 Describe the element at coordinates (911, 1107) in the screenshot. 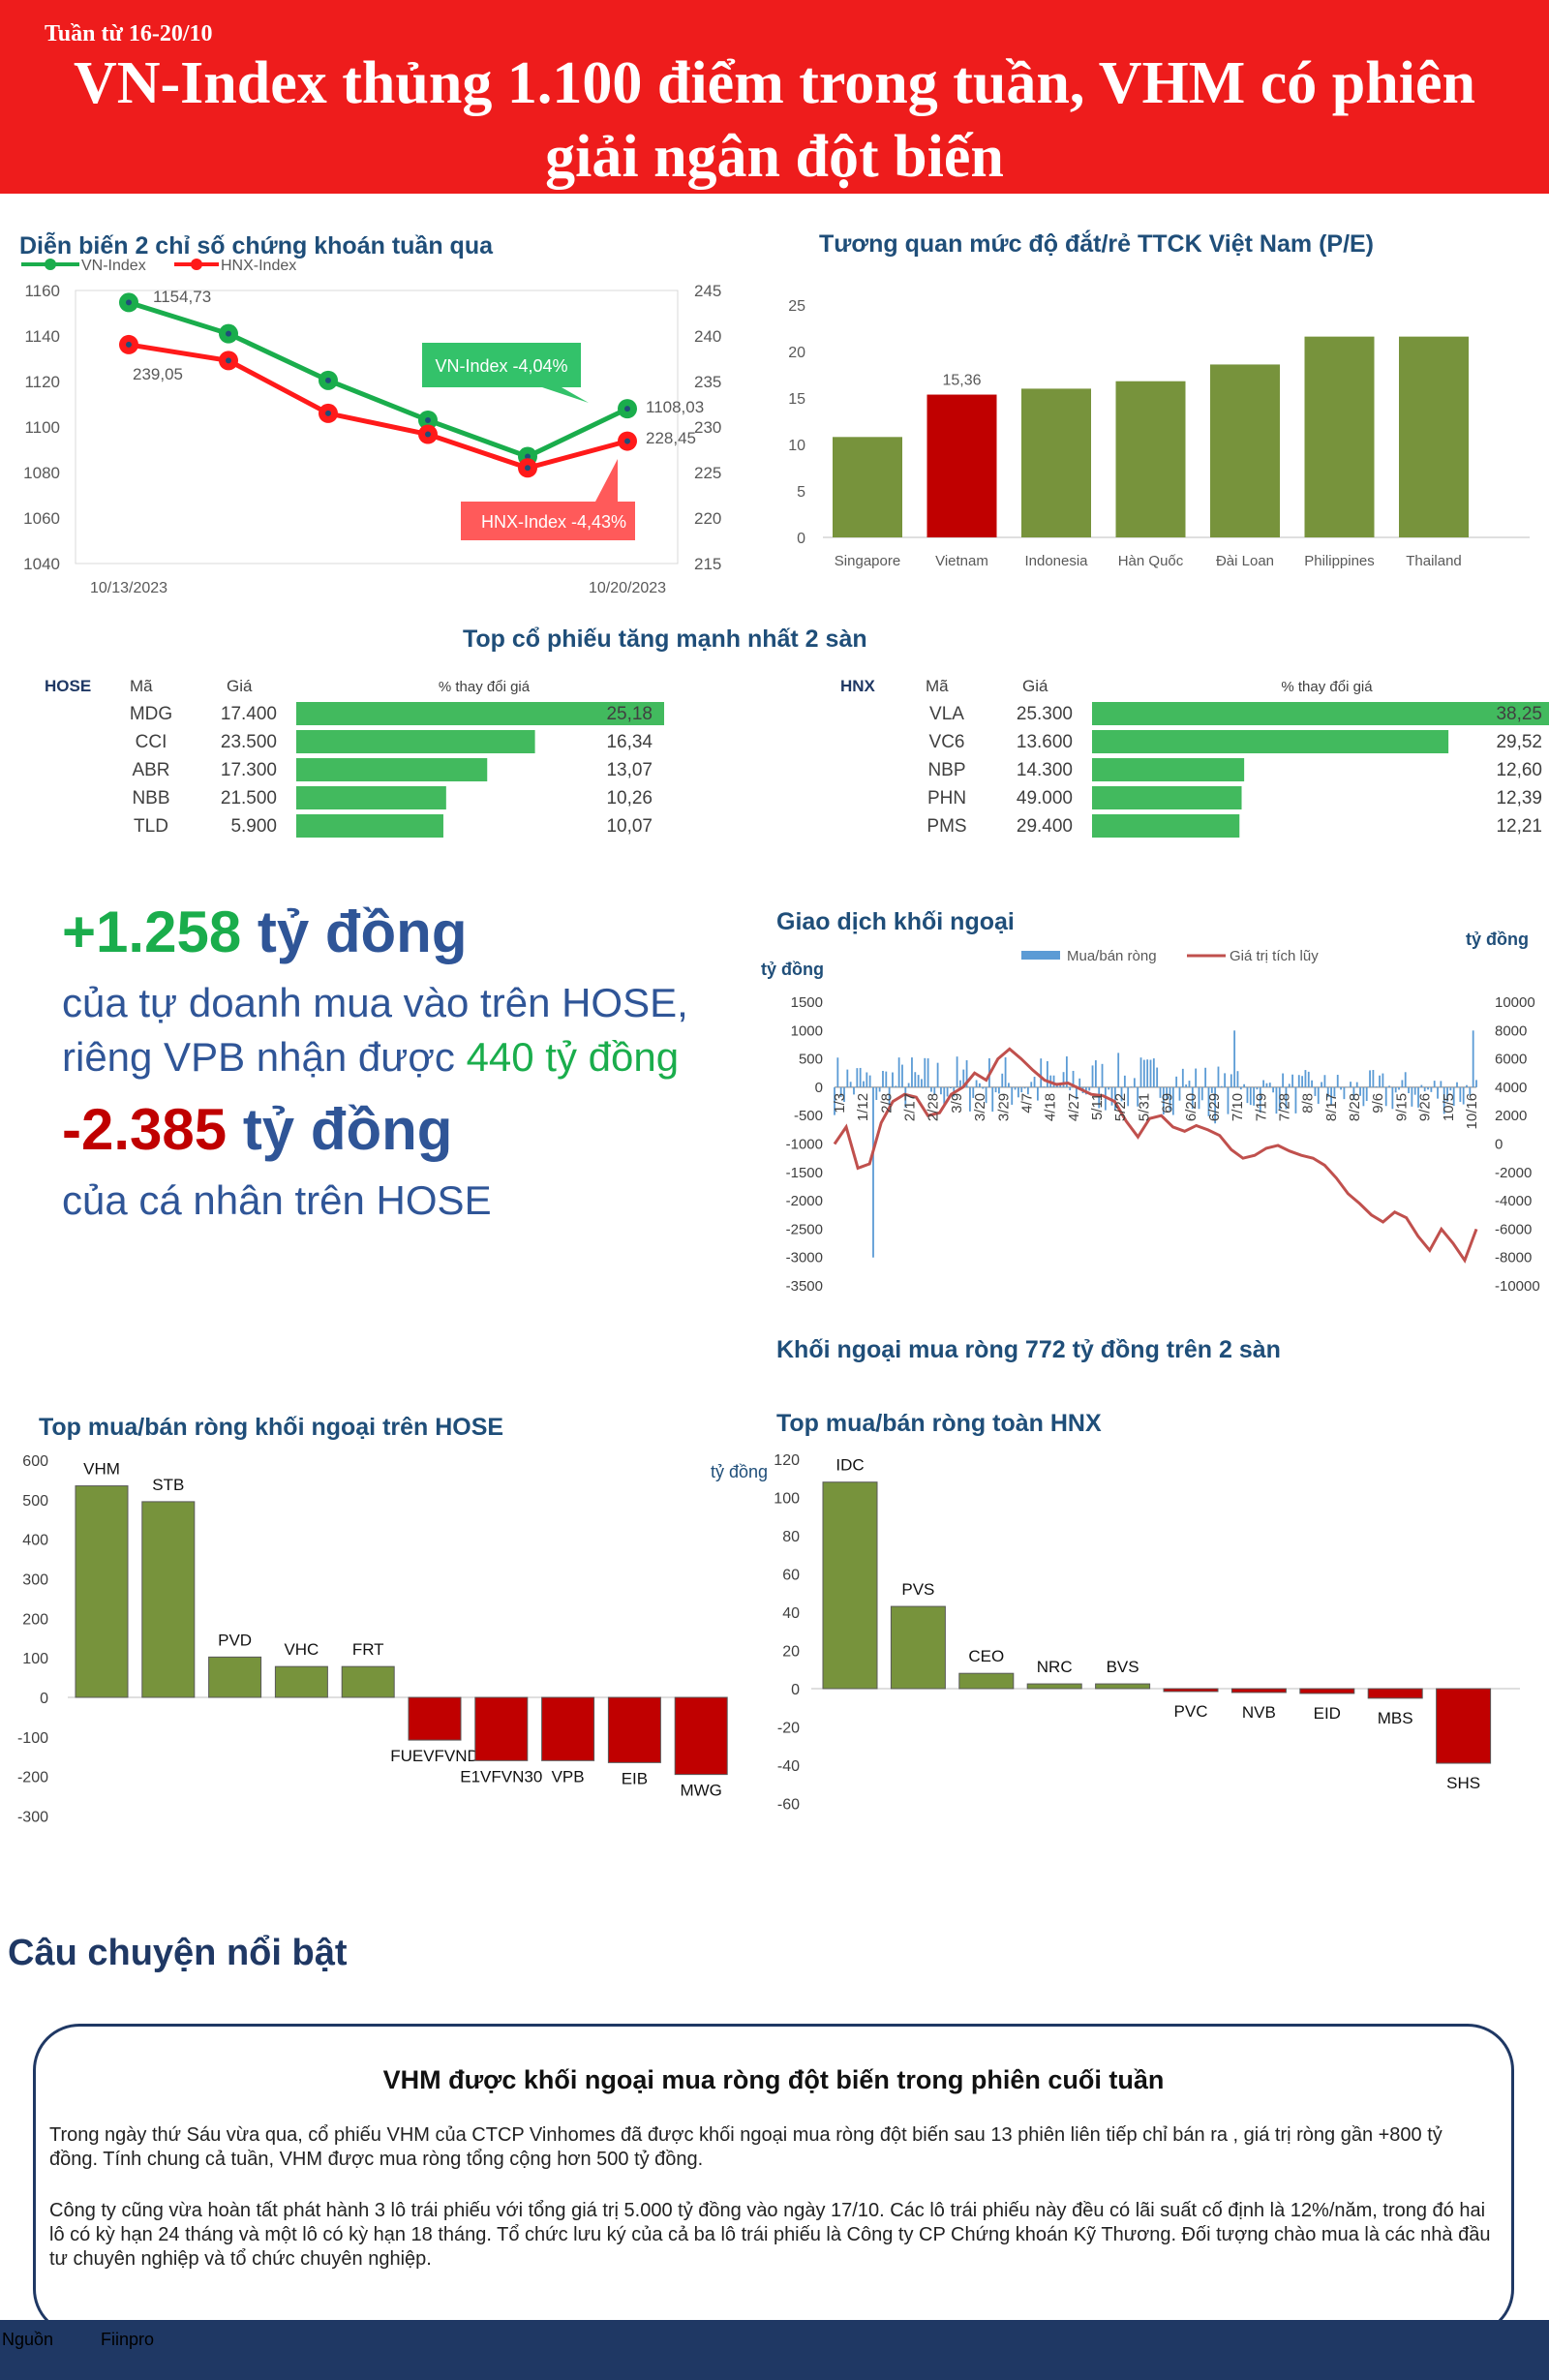

I see `date-axis-label: 2/17` at that location.